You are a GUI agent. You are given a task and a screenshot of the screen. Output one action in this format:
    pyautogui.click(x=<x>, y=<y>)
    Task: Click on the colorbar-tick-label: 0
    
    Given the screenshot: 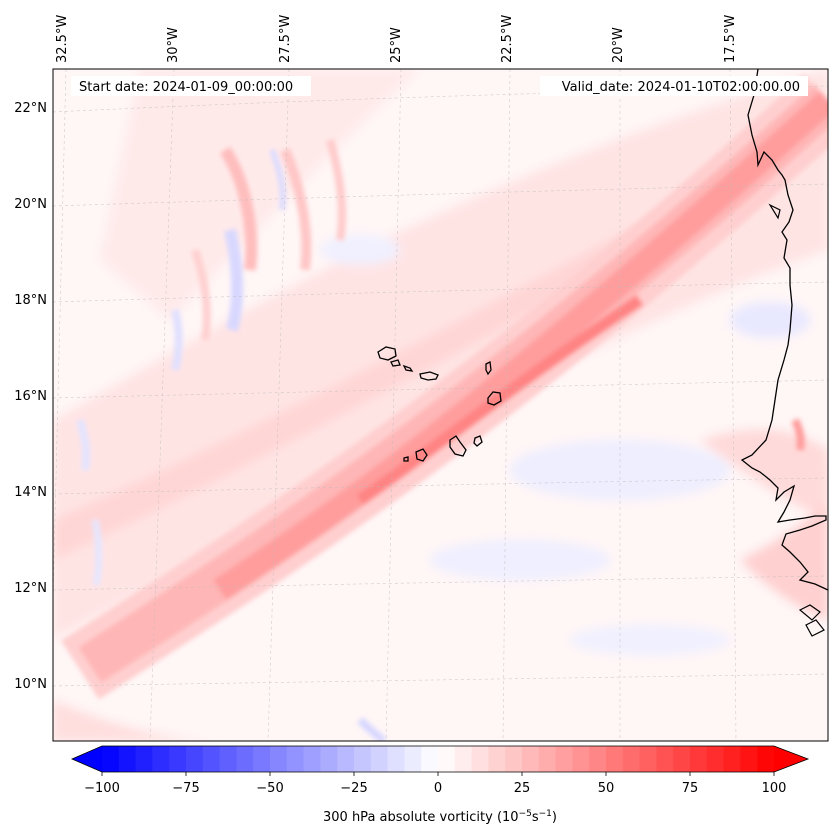 What is the action you would take?
    pyautogui.click(x=438, y=788)
    